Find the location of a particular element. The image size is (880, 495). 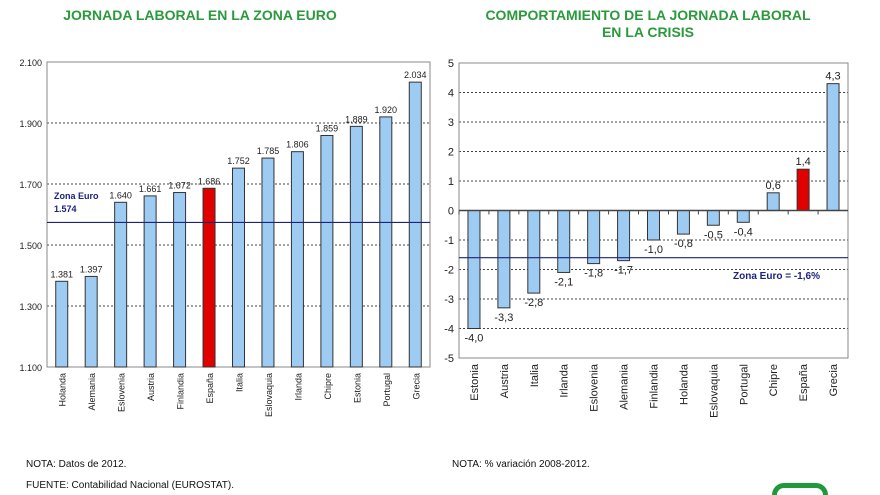

data-label: 1,4 is located at coordinates (802, 162).